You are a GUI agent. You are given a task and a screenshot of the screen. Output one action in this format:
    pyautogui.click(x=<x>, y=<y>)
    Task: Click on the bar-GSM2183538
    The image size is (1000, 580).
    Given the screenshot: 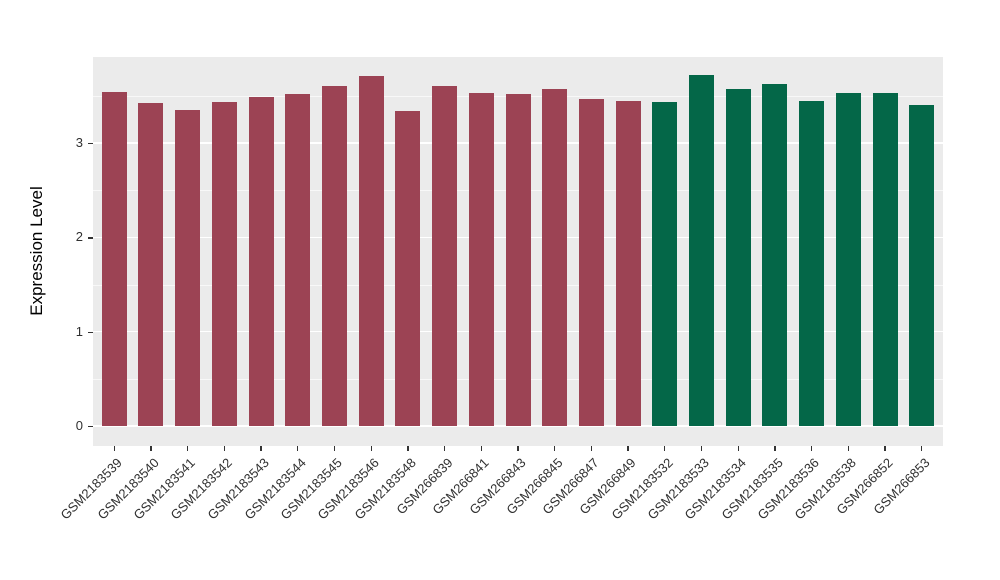 What is the action you would take?
    pyautogui.click(x=848, y=259)
    